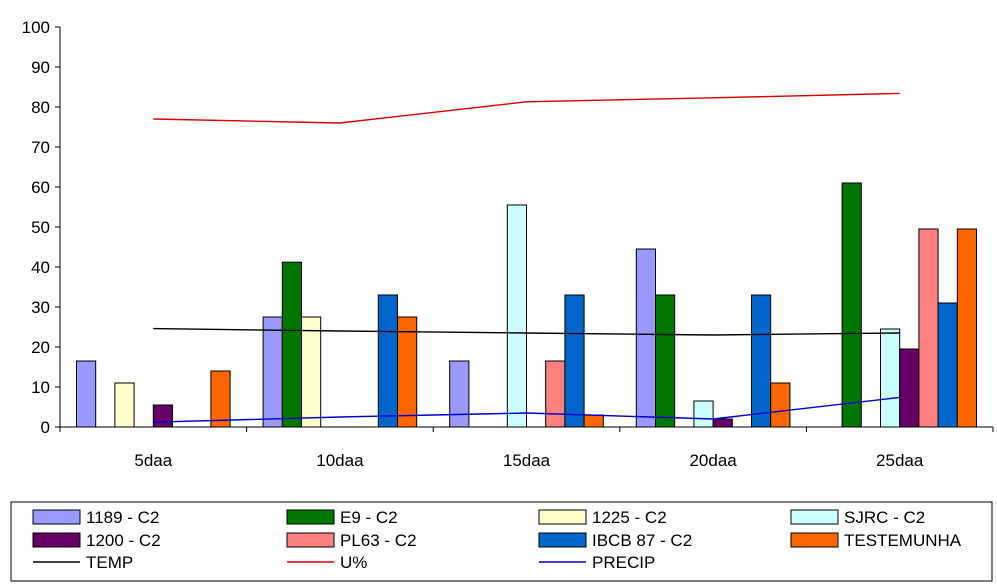  Describe the element at coordinates (86, 394) in the screenshot. I see `bar-1189-c2-5daa` at that location.